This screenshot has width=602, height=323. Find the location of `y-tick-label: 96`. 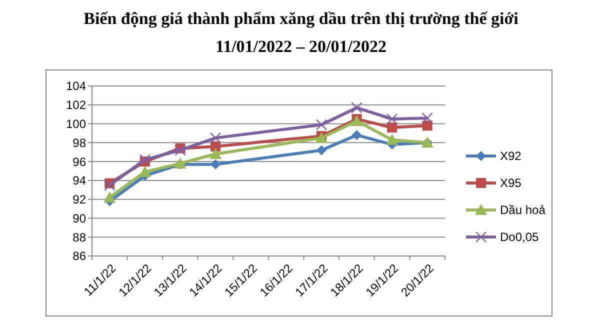

y-tick-label: 96 is located at coordinates (79, 161).